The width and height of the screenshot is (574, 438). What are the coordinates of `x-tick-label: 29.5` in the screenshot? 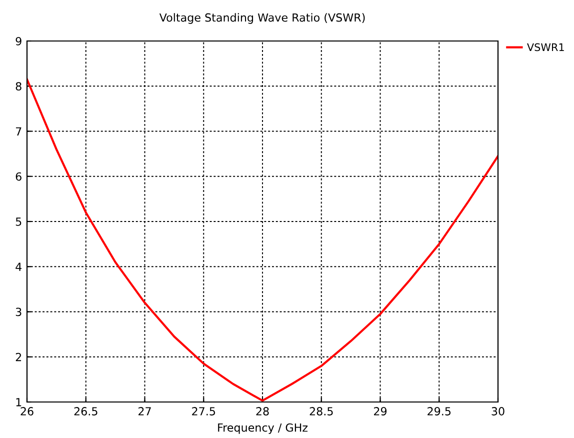 It's located at (439, 411).